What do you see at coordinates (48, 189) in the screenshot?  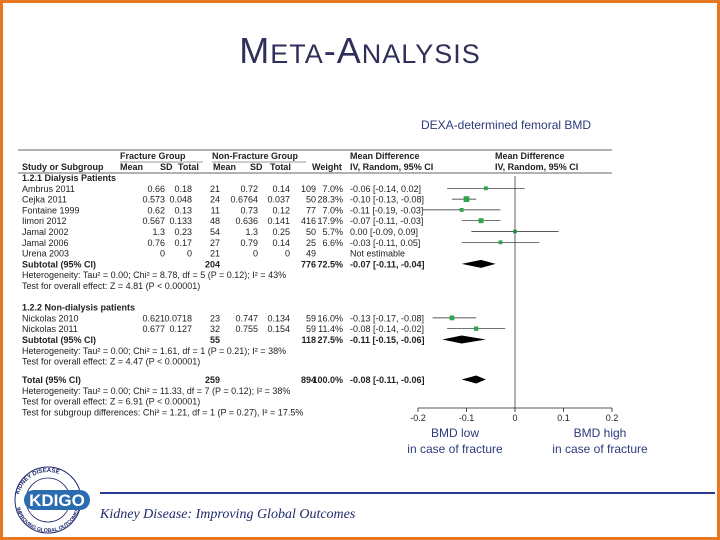 I see `study-name: Ambrus 2011` at bounding box center [48, 189].